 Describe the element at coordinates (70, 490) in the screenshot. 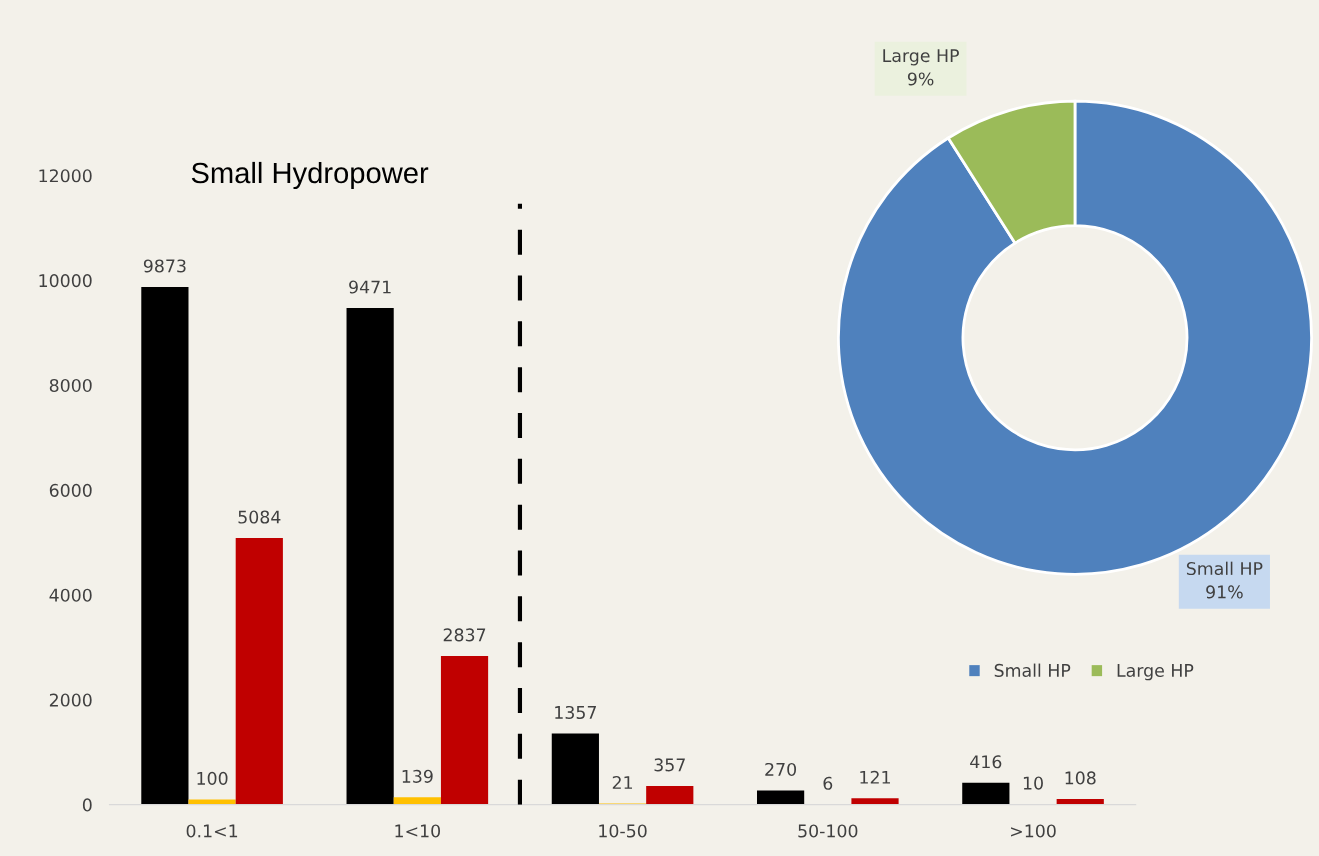

I see `y-tick-label: 6000` at that location.